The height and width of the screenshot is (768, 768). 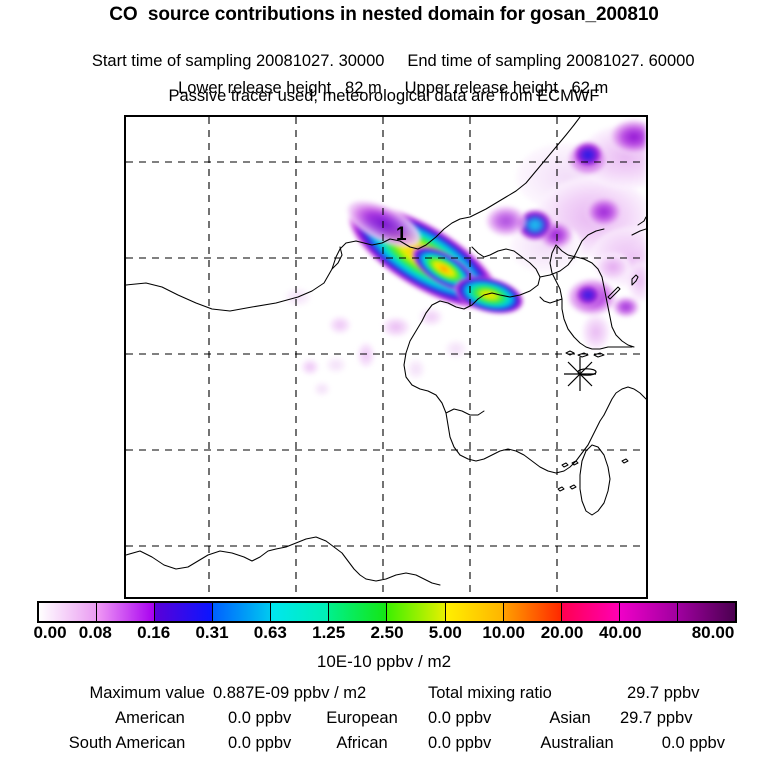 What do you see at coordinates (212, 632) in the screenshot?
I see `colorbar-tick-3: 0.31` at bounding box center [212, 632].